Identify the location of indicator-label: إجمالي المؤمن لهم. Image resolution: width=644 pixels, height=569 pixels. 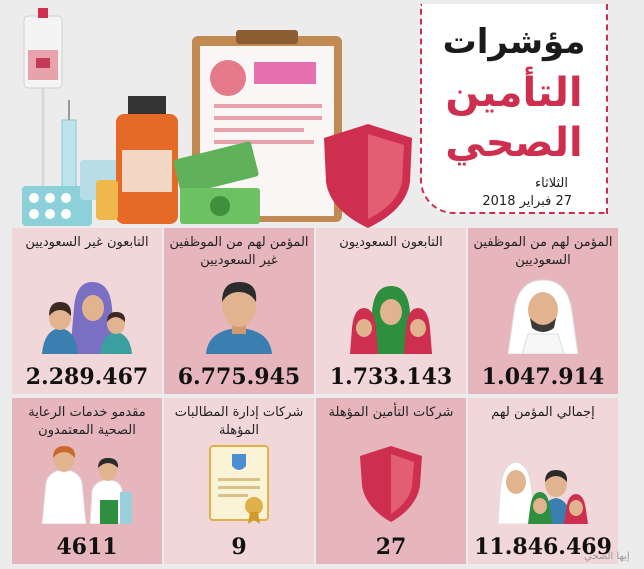
(543, 412).